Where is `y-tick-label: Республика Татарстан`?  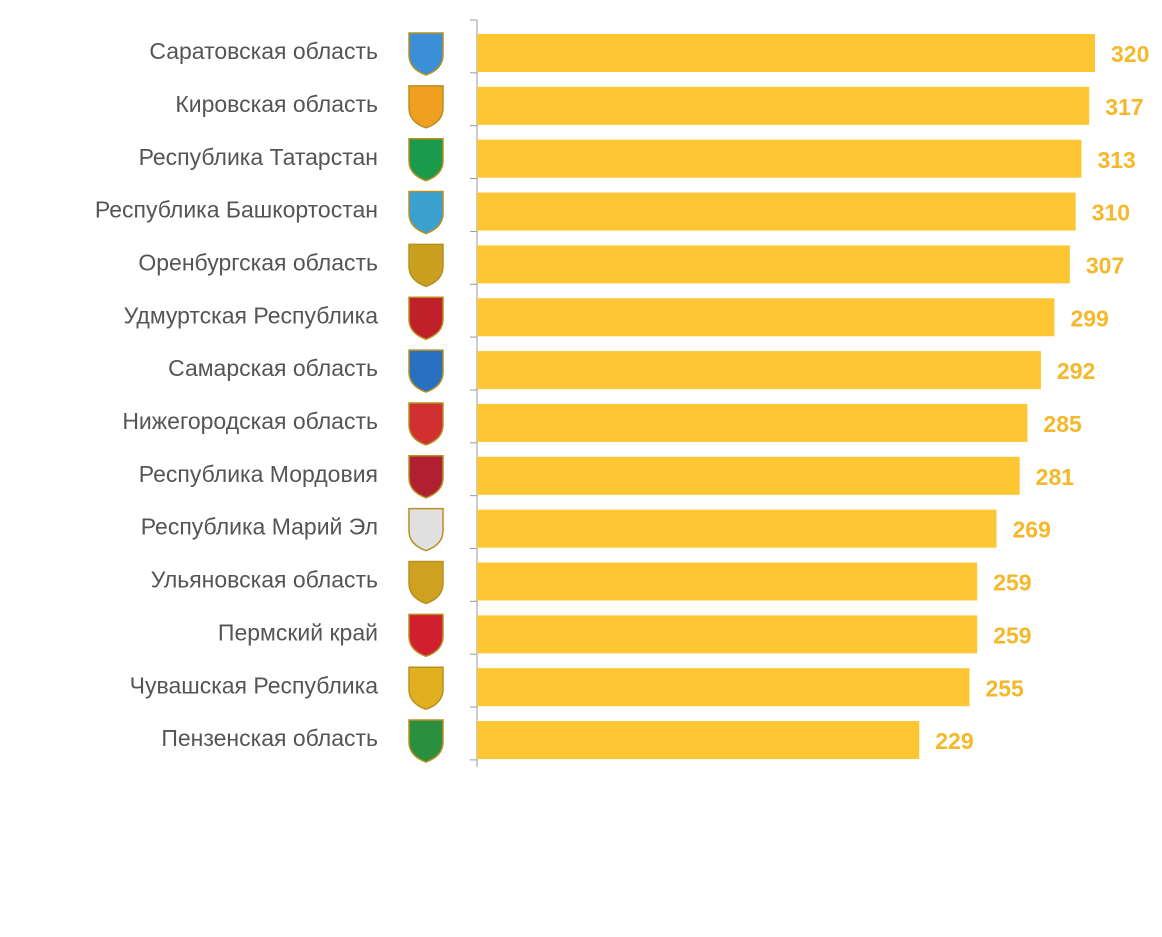
y-tick-label: Республика Татарстан is located at coordinates (258, 157).